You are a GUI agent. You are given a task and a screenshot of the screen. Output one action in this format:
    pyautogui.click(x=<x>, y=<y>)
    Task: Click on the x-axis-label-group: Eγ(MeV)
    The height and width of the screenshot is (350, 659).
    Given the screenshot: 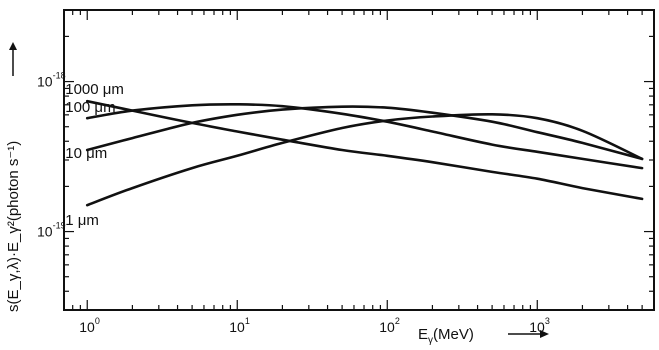 What is the action you would take?
    pyautogui.click(x=483, y=336)
    